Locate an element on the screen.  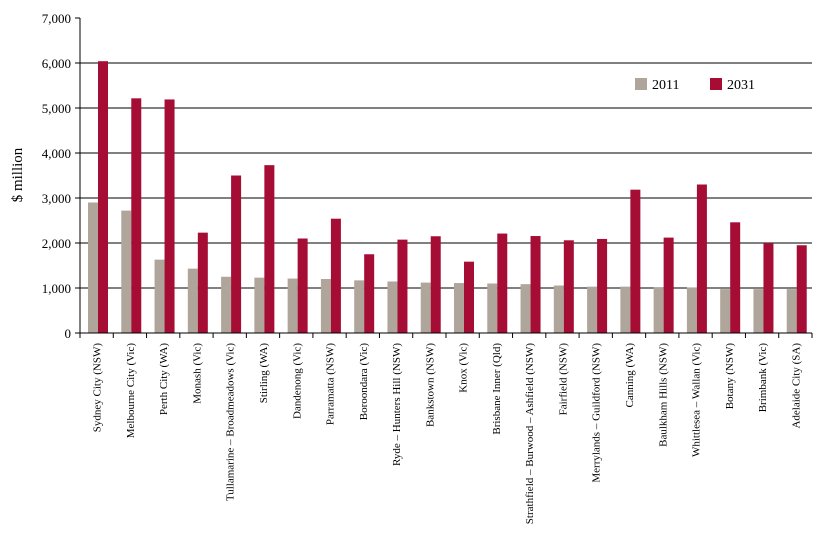
y-tick-label: 6,000 is located at coordinates (56, 63).